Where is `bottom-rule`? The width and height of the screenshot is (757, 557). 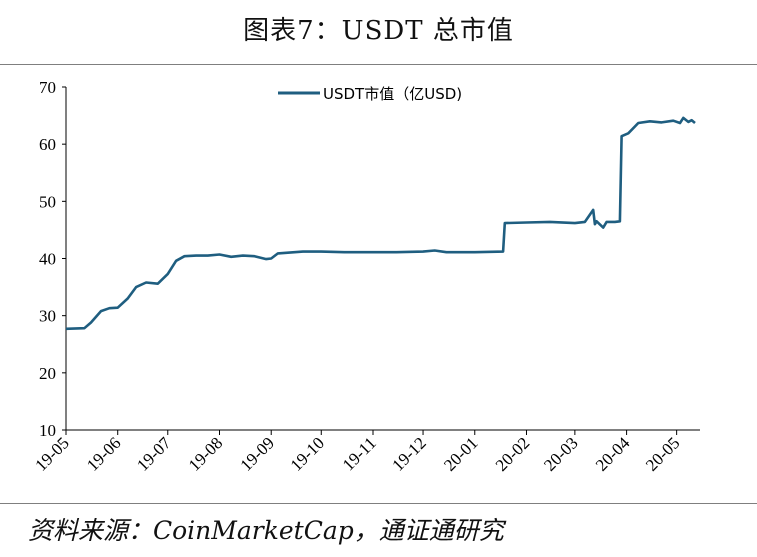
bottom-rule is located at coordinates (378, 503).